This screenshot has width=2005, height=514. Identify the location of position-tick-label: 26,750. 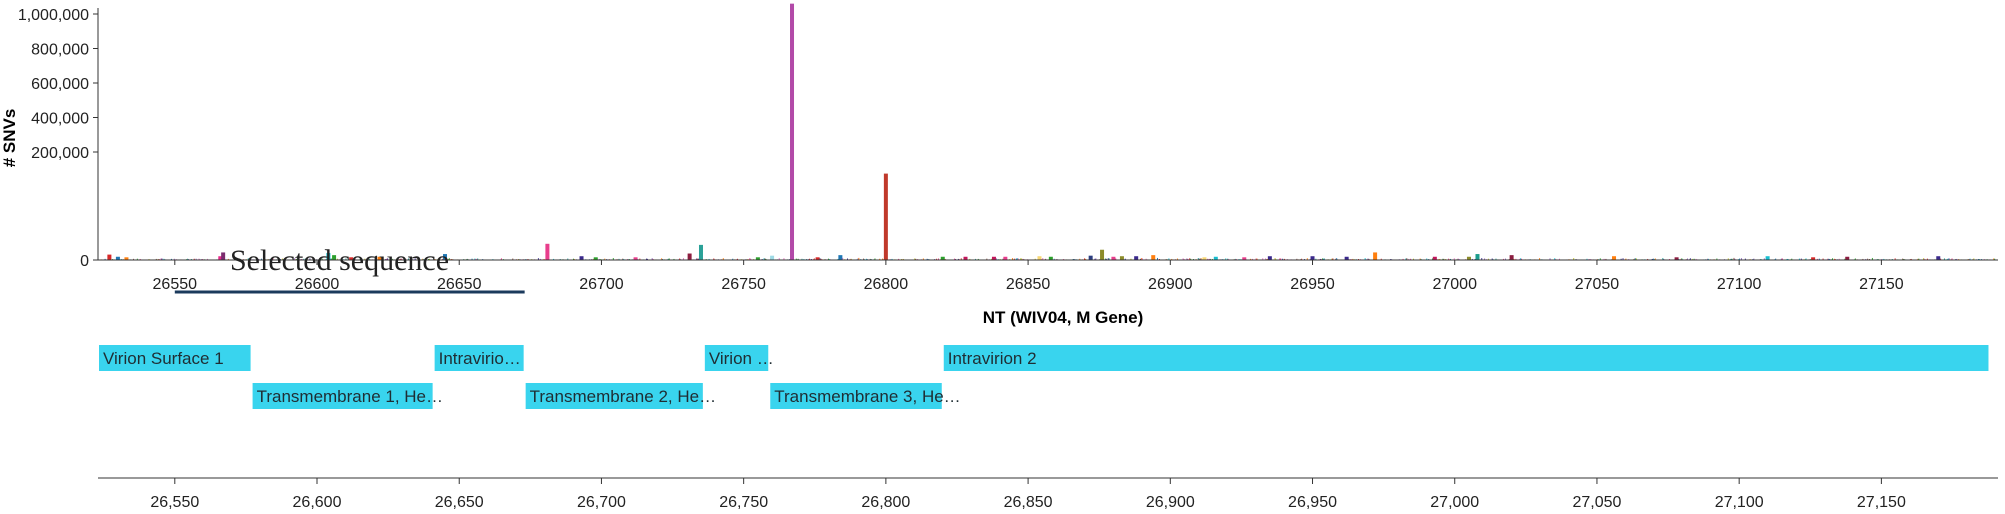
(743, 502).